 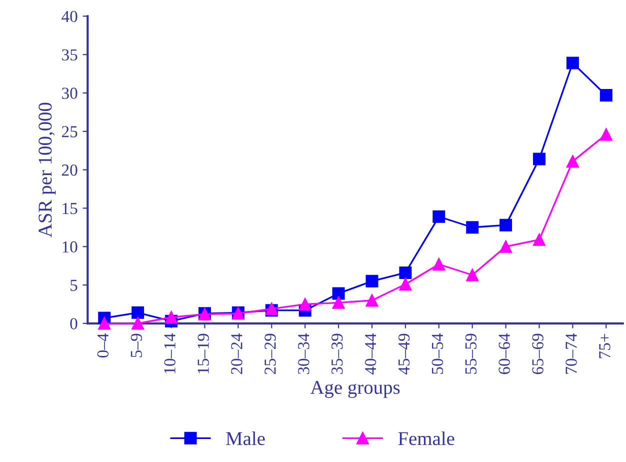 I want to click on x-tick-label: 10–14, so click(x=170, y=353).